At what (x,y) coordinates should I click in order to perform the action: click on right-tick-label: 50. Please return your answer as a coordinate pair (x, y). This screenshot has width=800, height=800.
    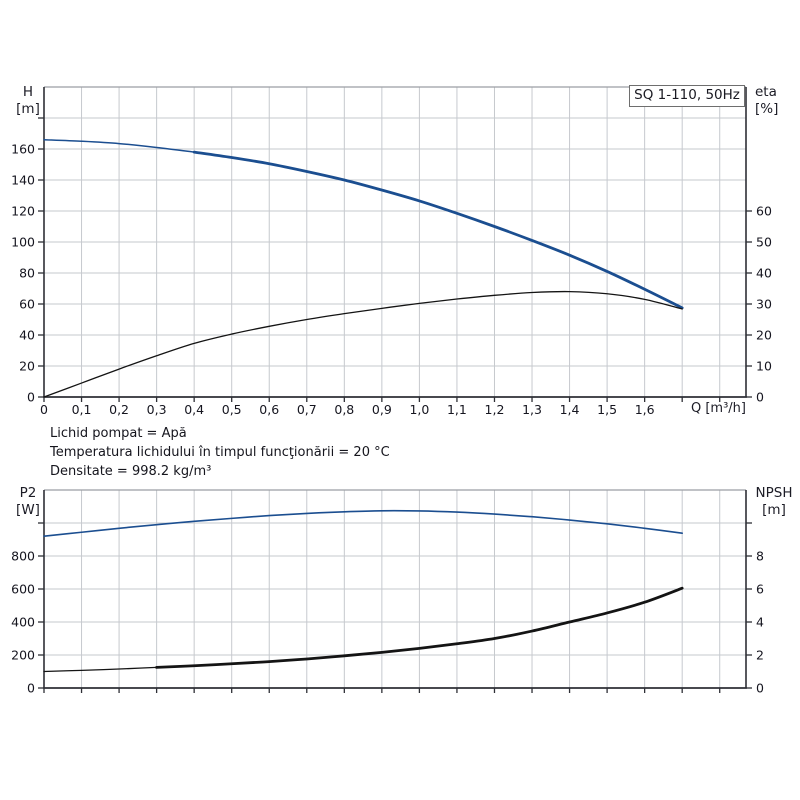
    Looking at the image, I should click on (764, 242).